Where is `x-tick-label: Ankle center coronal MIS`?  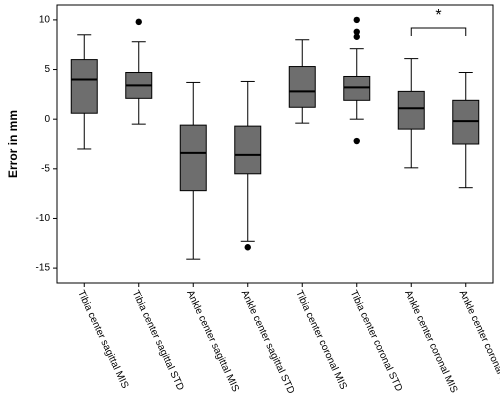 x-tick-label: Ankle center coronal MIS is located at coordinates (430, 342).